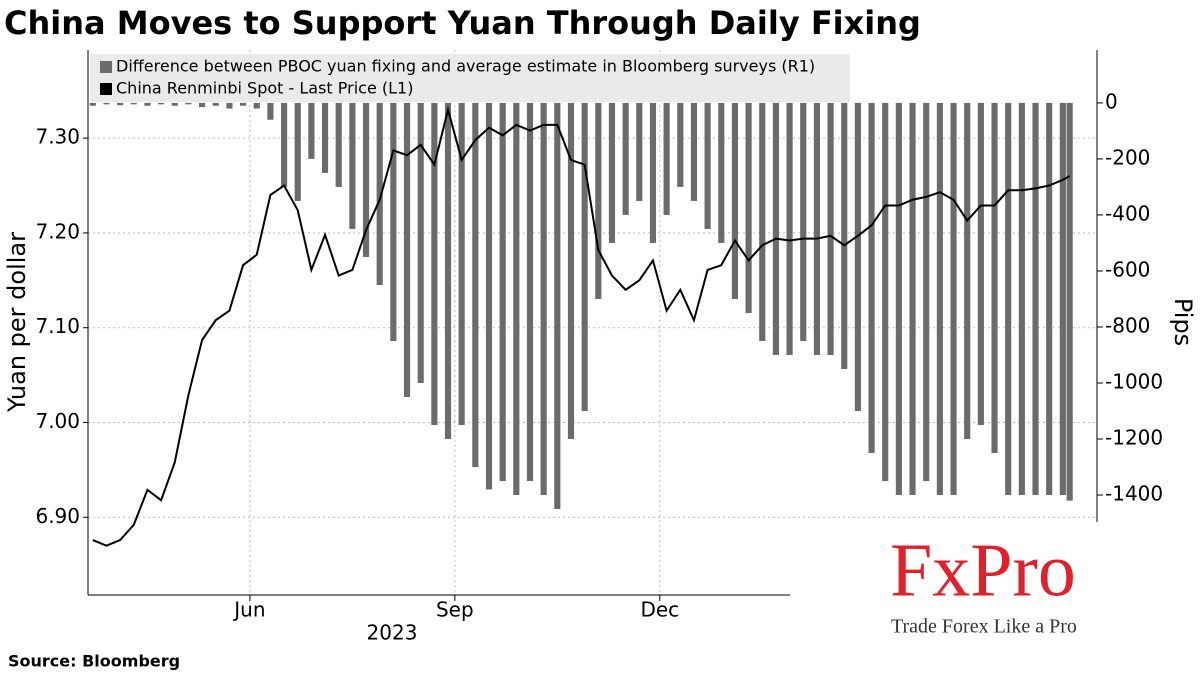  I want to click on x-tick-label: Jun, so click(248, 610).